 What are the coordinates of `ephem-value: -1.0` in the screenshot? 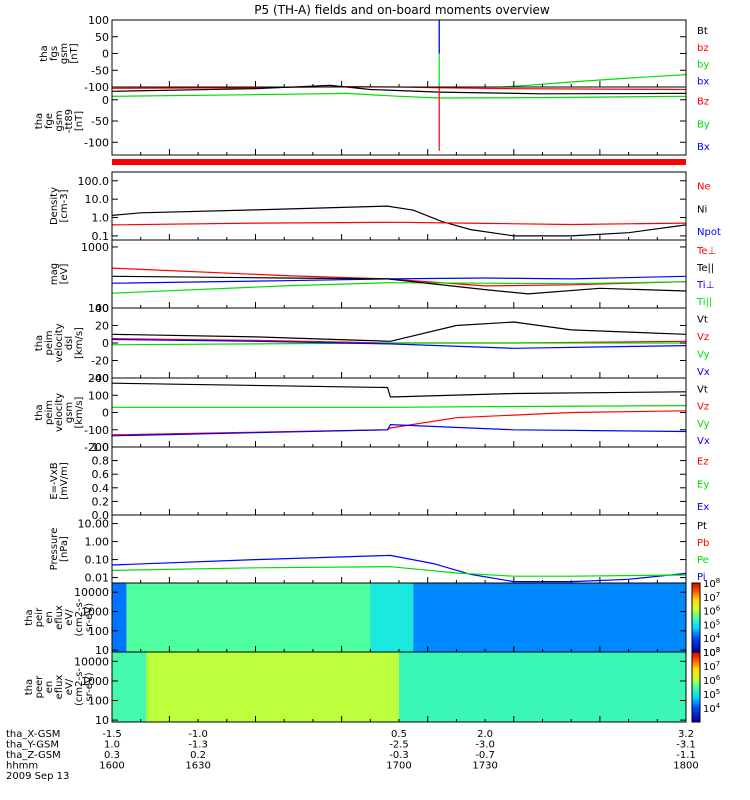 It's located at (198, 734).